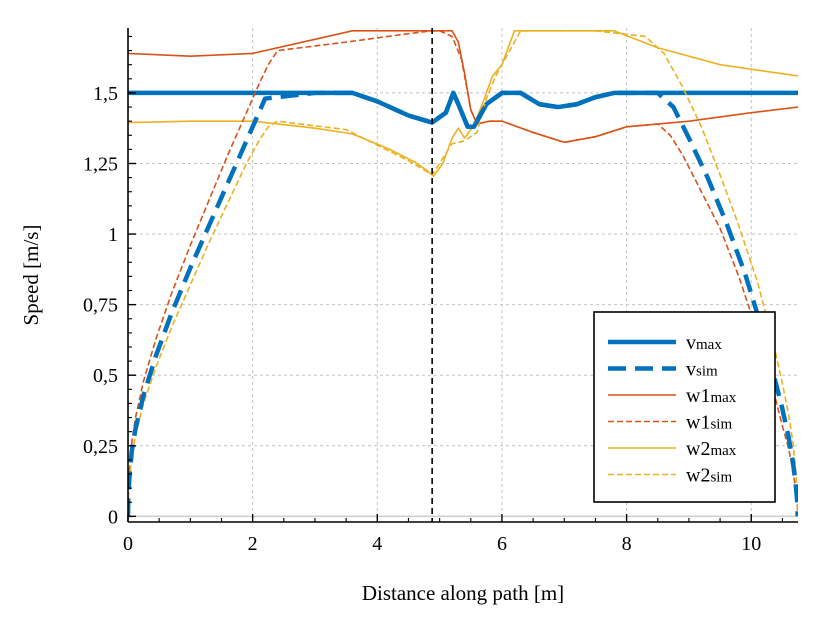 The image size is (830, 623). I want to click on x-tick-label-0: 0, so click(128, 544).